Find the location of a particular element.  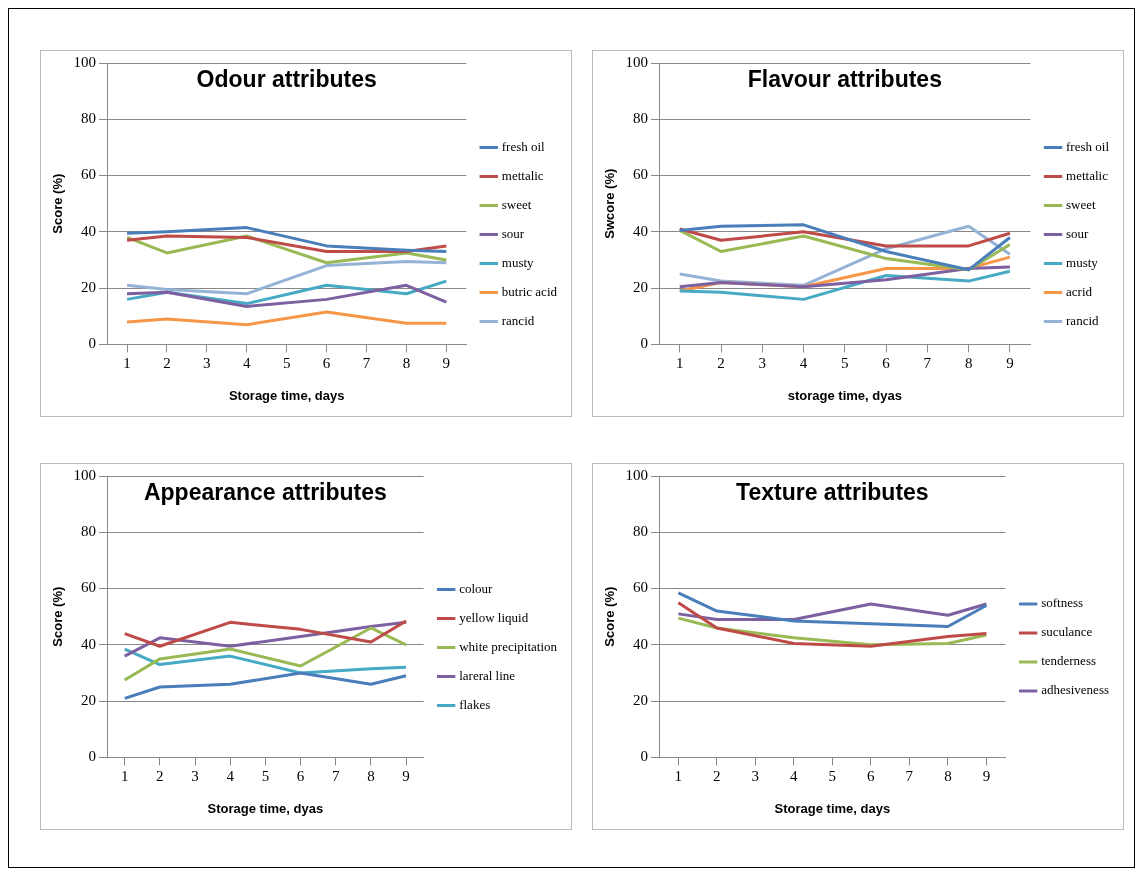

legend-label: butric acid is located at coordinates (529, 291).